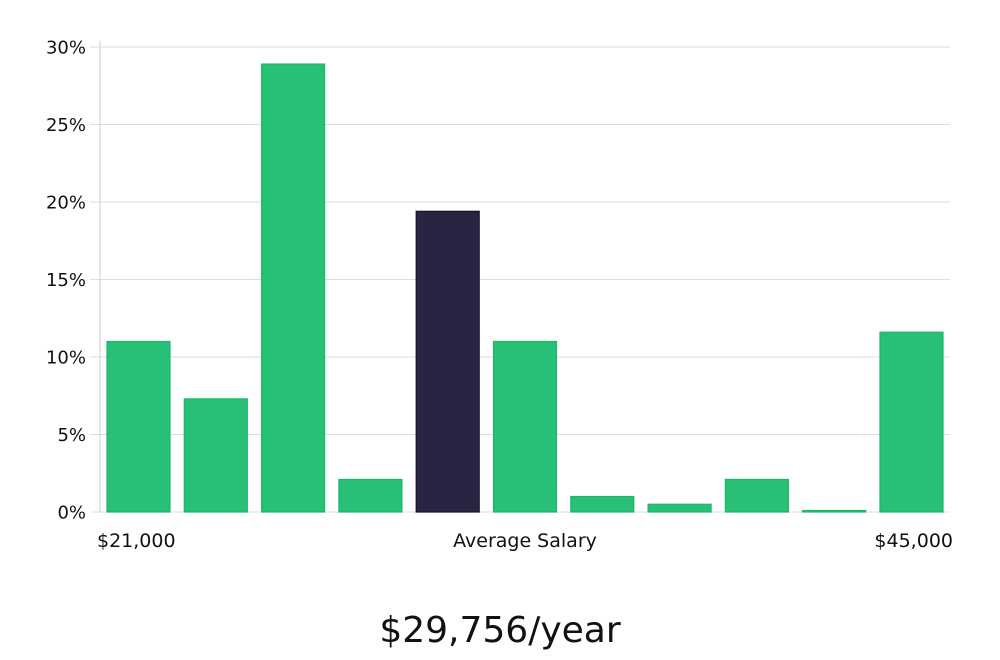  I want to click on bar-average-salary, so click(447, 361).